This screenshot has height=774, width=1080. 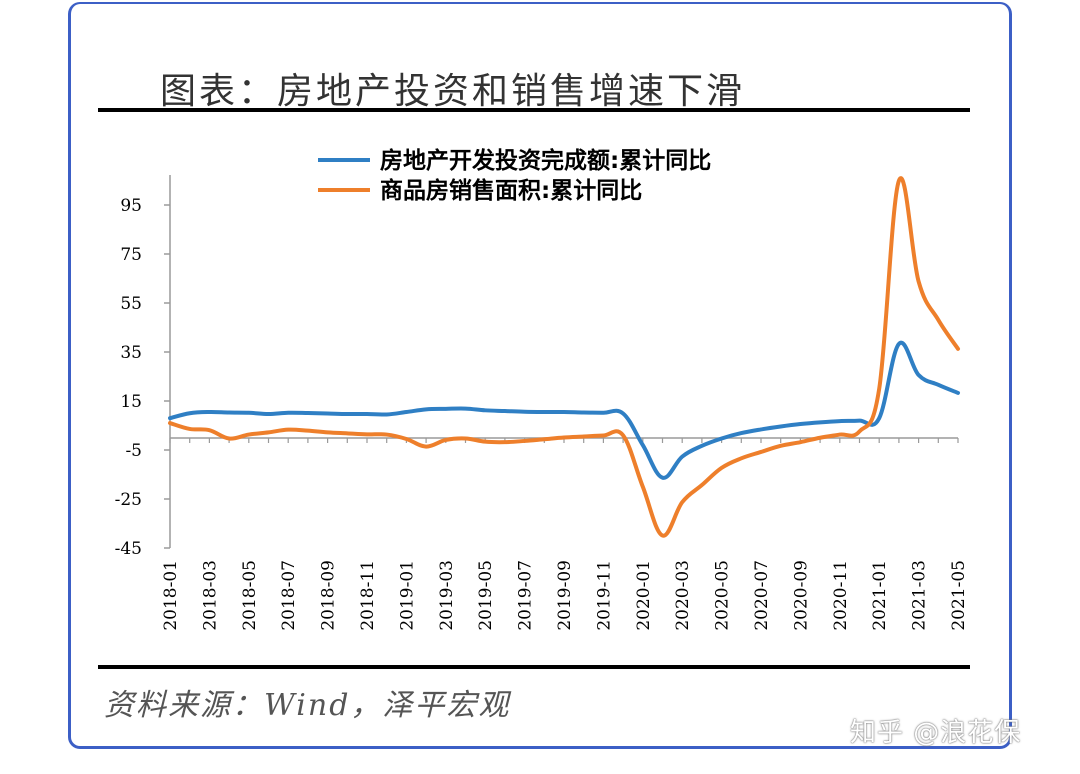 I want to click on y-tick-label: 15, so click(x=131, y=402).